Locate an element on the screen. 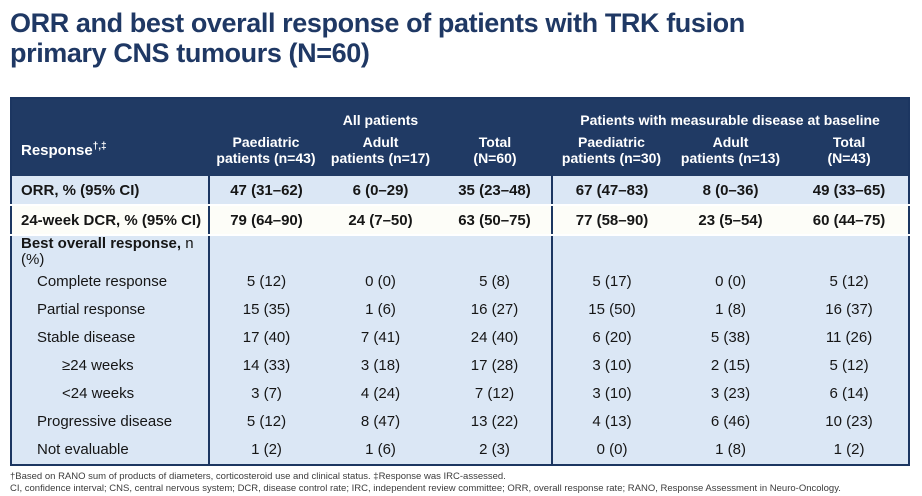 Image resolution: width=922 pixels, height=496 pixels. column-header-paediatric-measurable: Paediatric patients (n=30) is located at coordinates (612, 152).